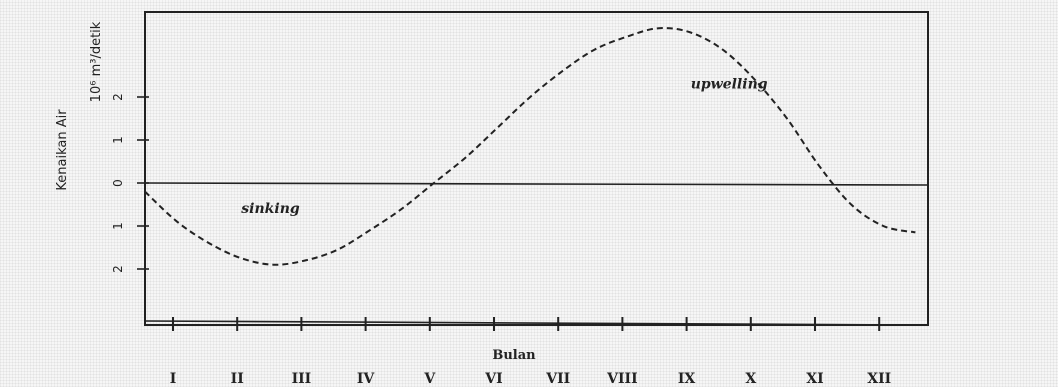 Image resolution: width=1058 pixels, height=387 pixels. Describe the element at coordinates (879, 379) in the screenshot. I see `x-tick-label-XII: XII` at that location.